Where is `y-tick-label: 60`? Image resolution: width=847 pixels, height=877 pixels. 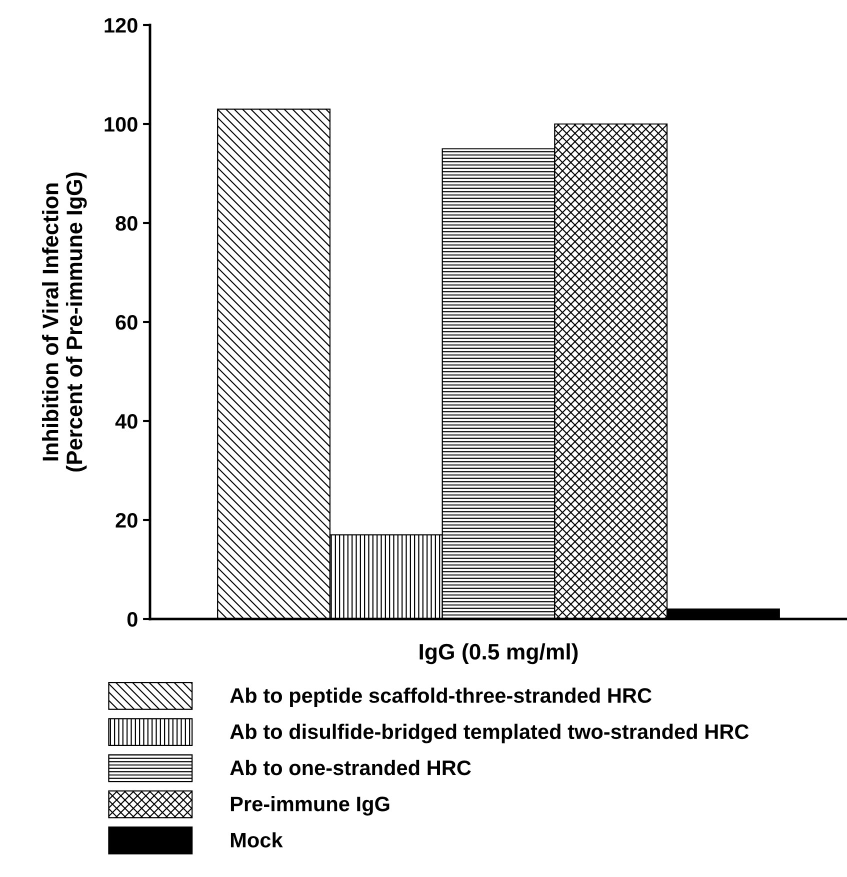 y-tick-label: 60 is located at coordinates (127, 322).